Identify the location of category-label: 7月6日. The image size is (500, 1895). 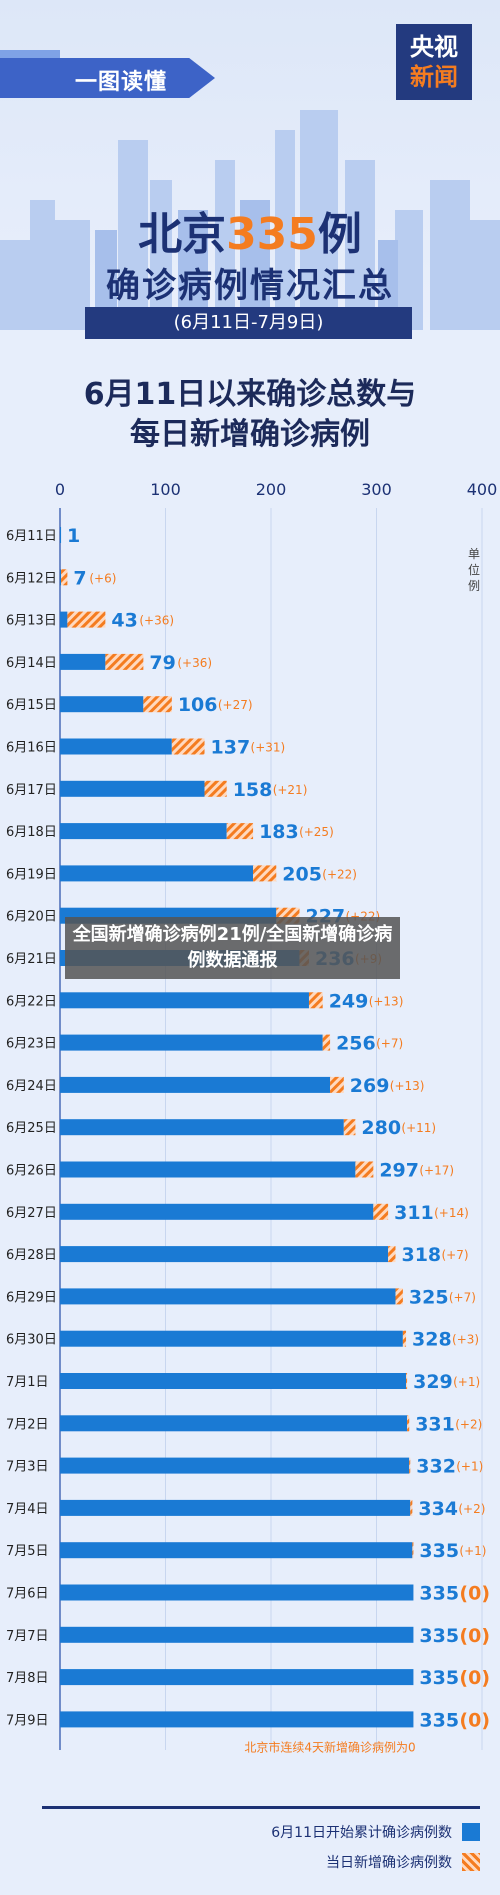
(27, 1594).